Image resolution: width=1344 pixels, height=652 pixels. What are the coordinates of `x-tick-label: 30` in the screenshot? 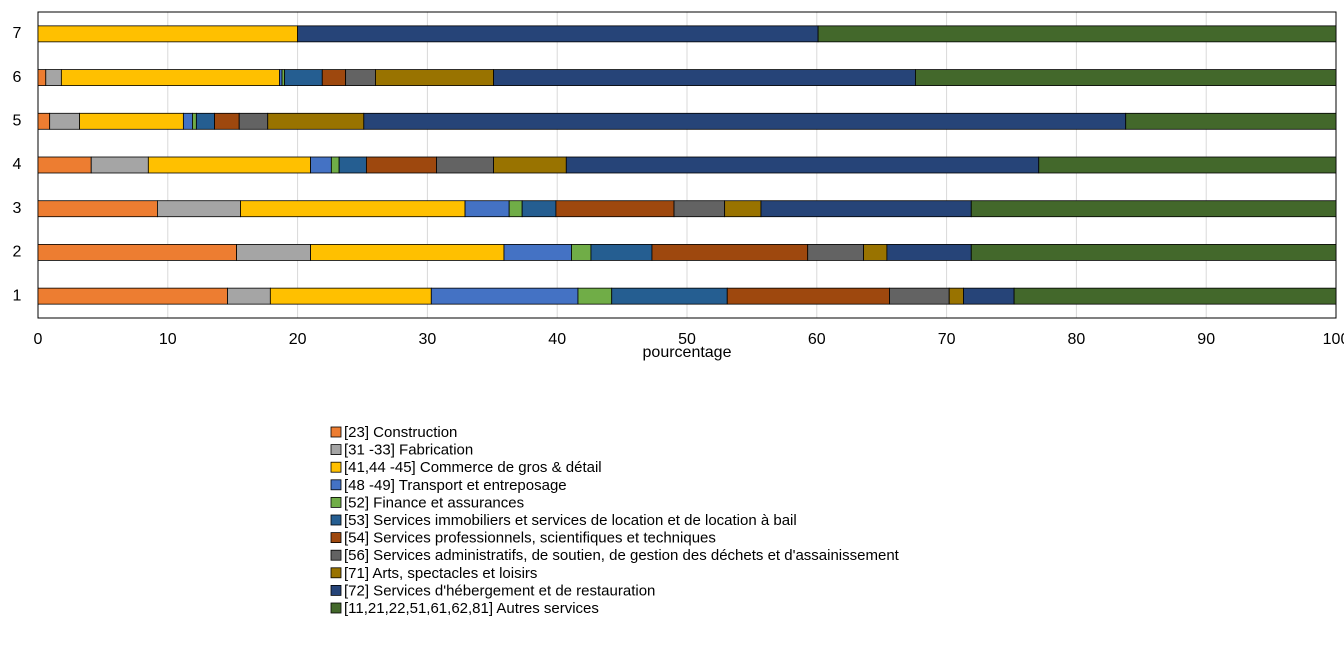 It's located at (428, 339).